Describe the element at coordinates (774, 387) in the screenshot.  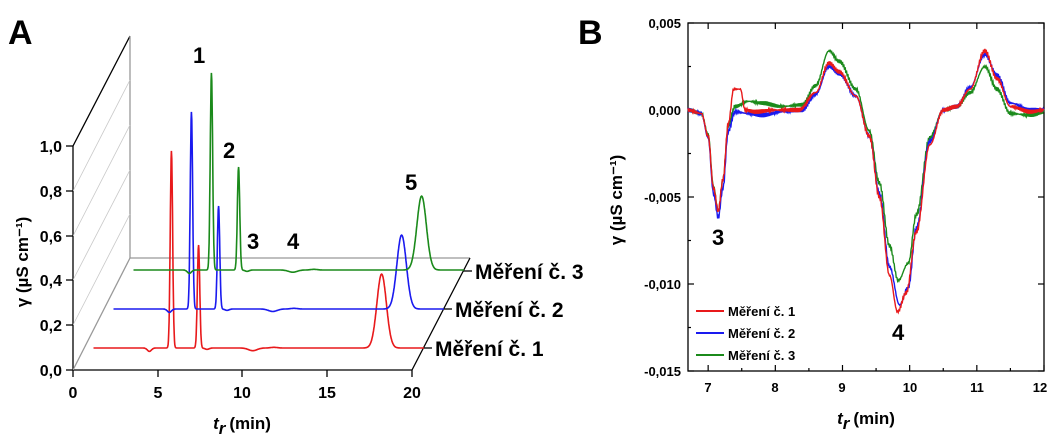
I see `x-tick-label: 8` at that location.